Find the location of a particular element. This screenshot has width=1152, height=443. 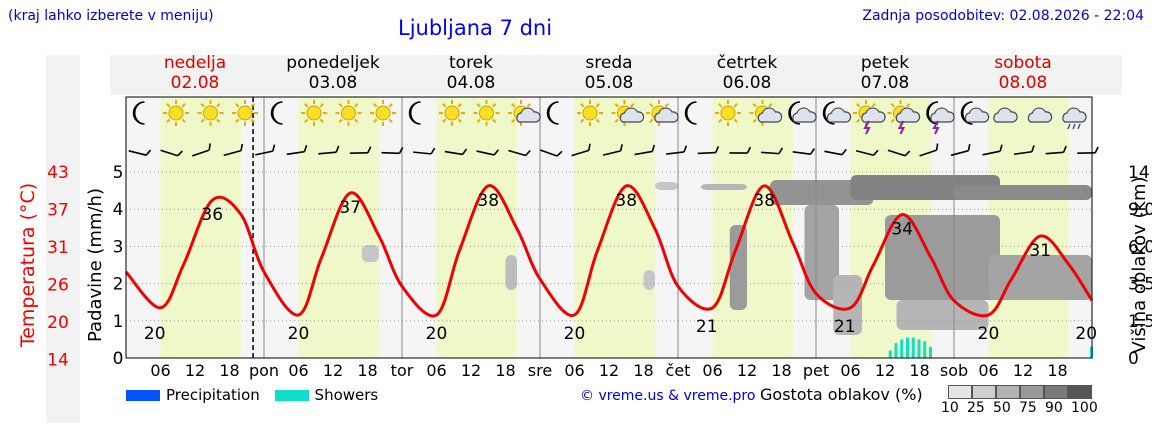

cloud-height-axis-title: Višina oblakov (km) is located at coordinates (1139, 264).